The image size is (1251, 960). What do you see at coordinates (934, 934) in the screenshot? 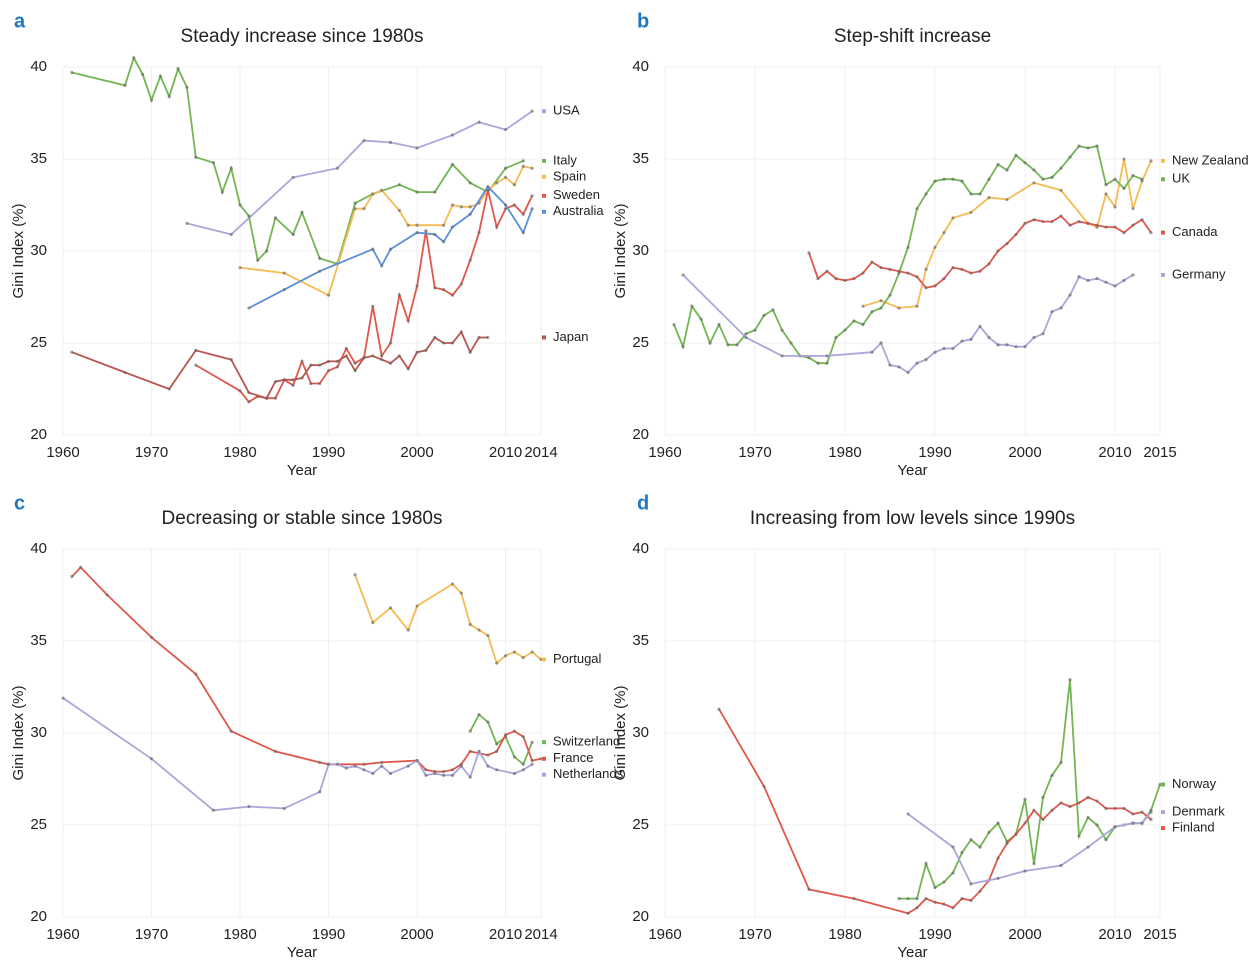
I see `x-tick-label: 1990` at bounding box center [934, 934].